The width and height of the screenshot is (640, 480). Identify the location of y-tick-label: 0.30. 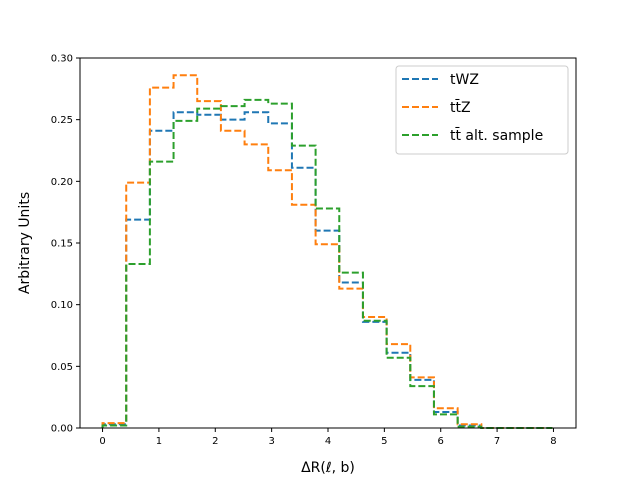
(62, 59).